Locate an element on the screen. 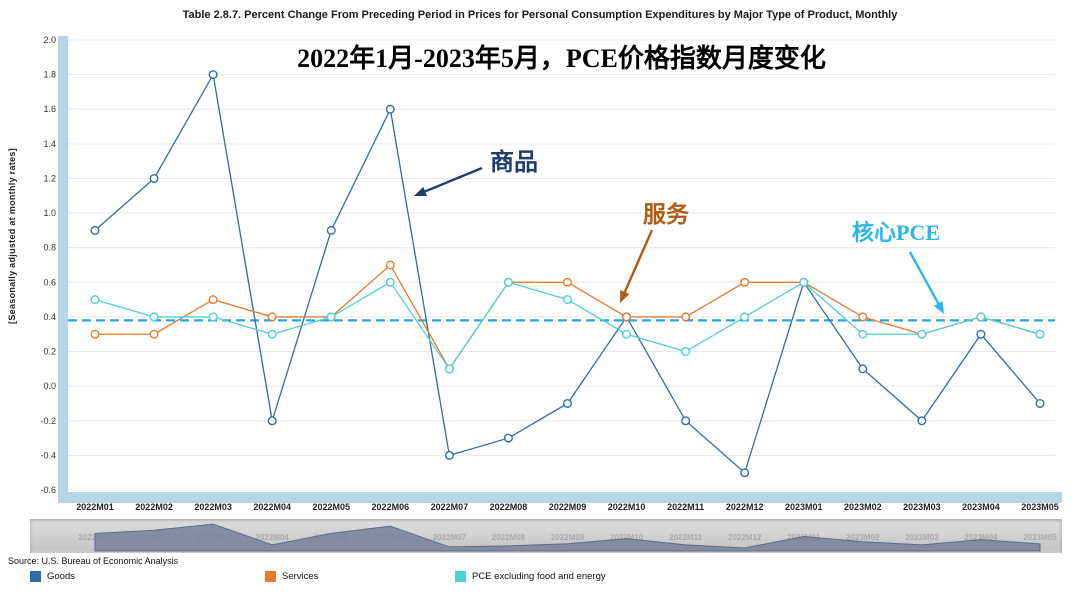 This screenshot has height=602, width=1080. core-pce-swatch-icon is located at coordinates (460, 576).